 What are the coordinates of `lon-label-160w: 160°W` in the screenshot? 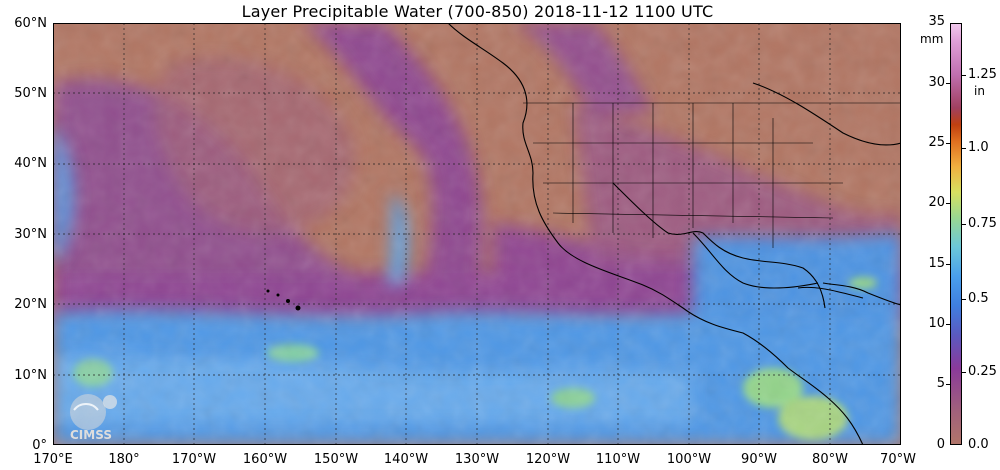 It's located at (265, 459).